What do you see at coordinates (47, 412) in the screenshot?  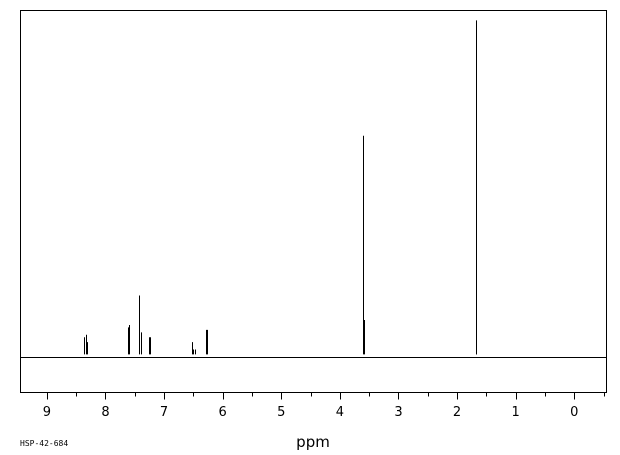 I see `x-tick-label: 9` at bounding box center [47, 412].